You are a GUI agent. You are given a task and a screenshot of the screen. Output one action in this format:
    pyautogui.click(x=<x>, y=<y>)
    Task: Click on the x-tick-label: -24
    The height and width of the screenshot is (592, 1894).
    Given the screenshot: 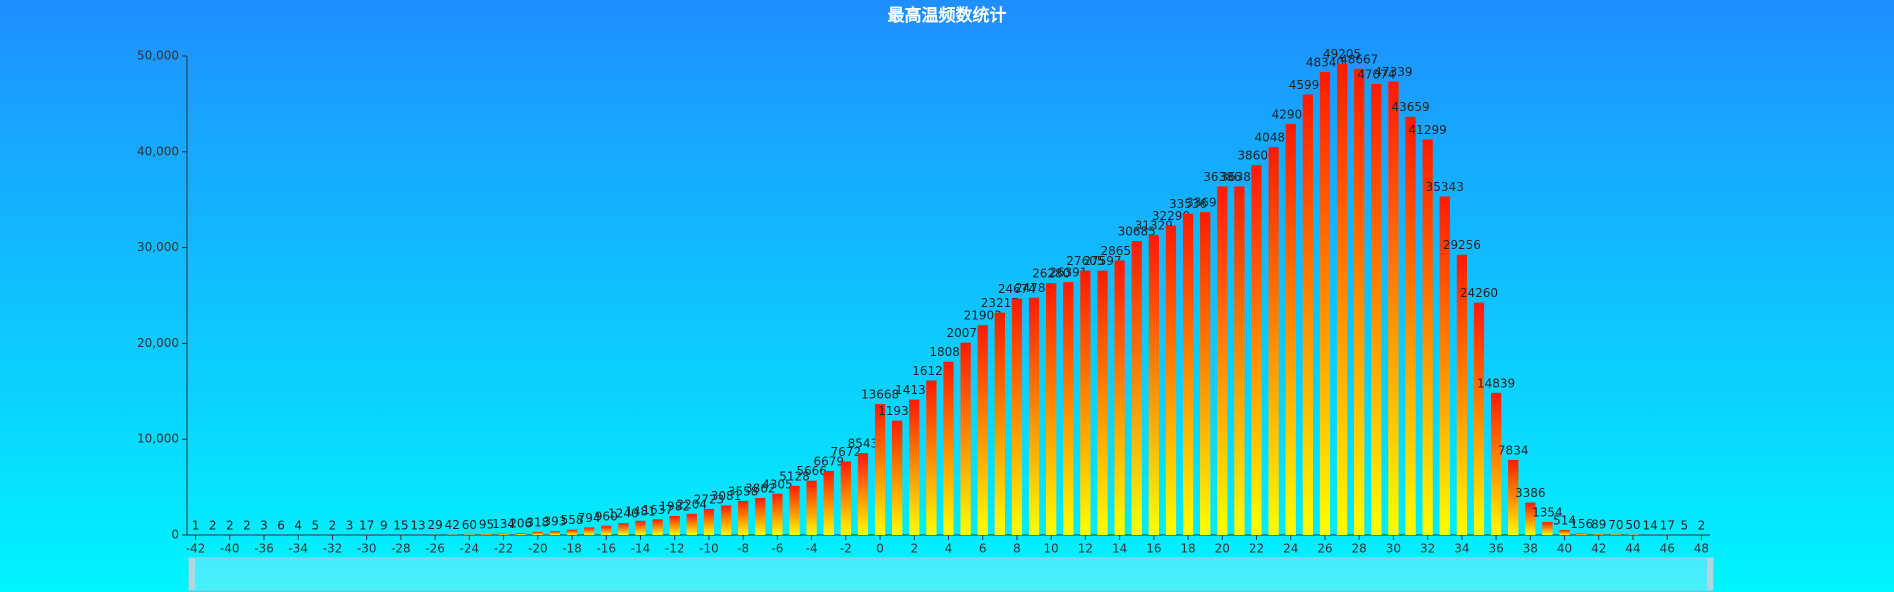 What is the action you would take?
    pyautogui.click(x=470, y=549)
    